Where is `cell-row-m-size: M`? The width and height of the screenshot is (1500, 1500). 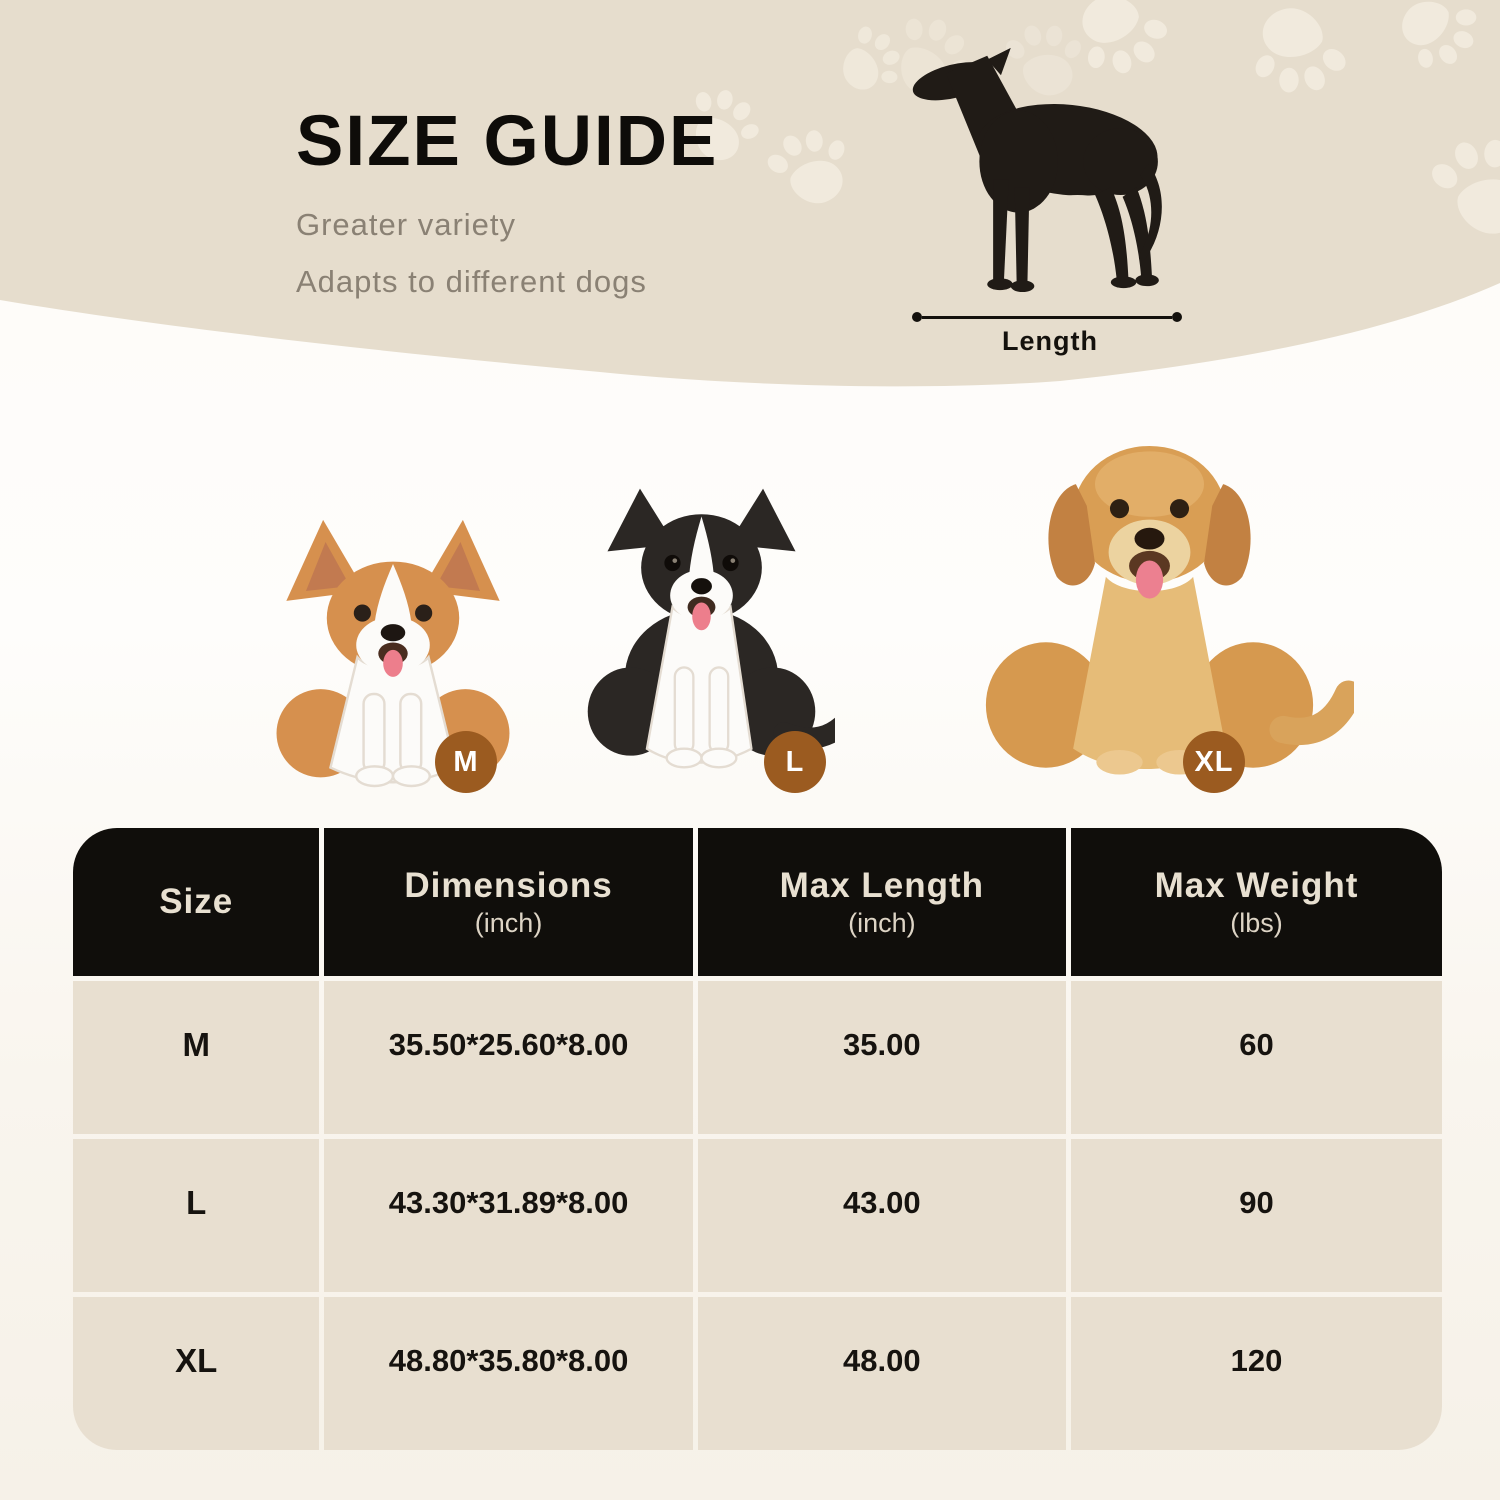
cell-row-m-size: M is located at coordinates (196, 1057).